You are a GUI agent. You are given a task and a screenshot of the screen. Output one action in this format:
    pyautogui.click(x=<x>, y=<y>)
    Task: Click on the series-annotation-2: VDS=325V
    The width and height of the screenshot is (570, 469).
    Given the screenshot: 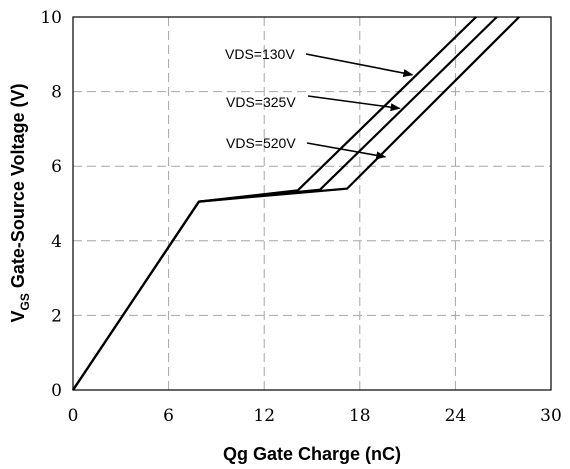 What is the action you would take?
    pyautogui.click(x=261, y=102)
    